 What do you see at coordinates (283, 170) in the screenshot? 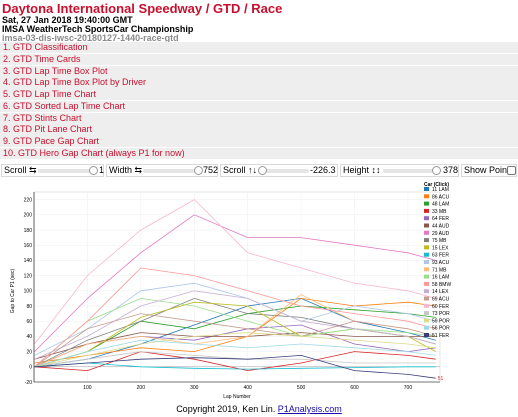
I see `scroll-y-slider` at bounding box center [283, 170].